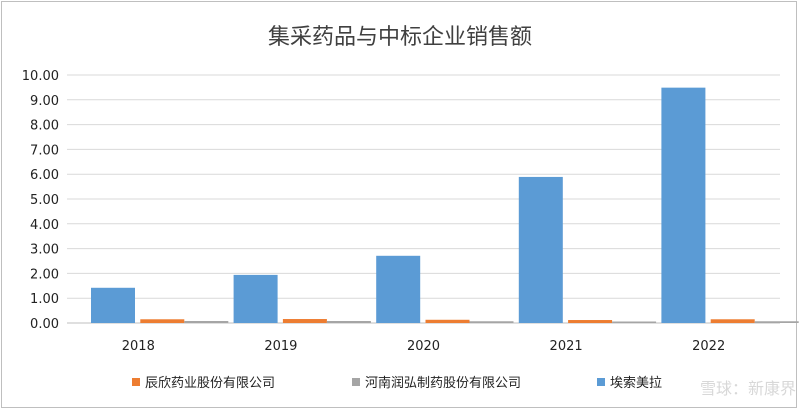  What do you see at coordinates (398, 289) in the screenshot?
I see `bar-3-2020` at bounding box center [398, 289].